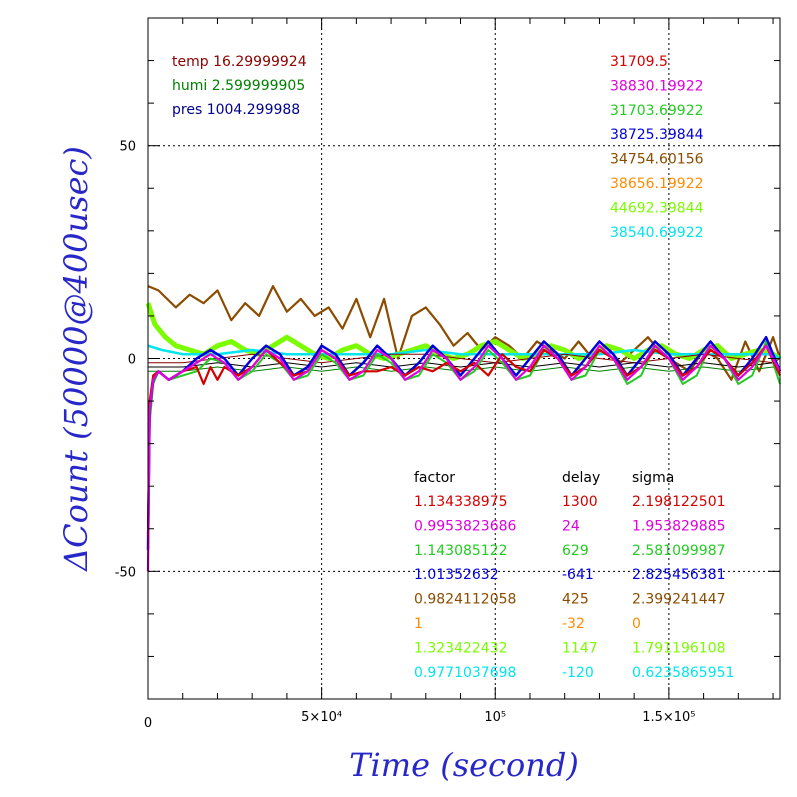  What do you see at coordinates (657, 160) in the screenshot?
I see `mean-value: 34754.60156` at bounding box center [657, 160].